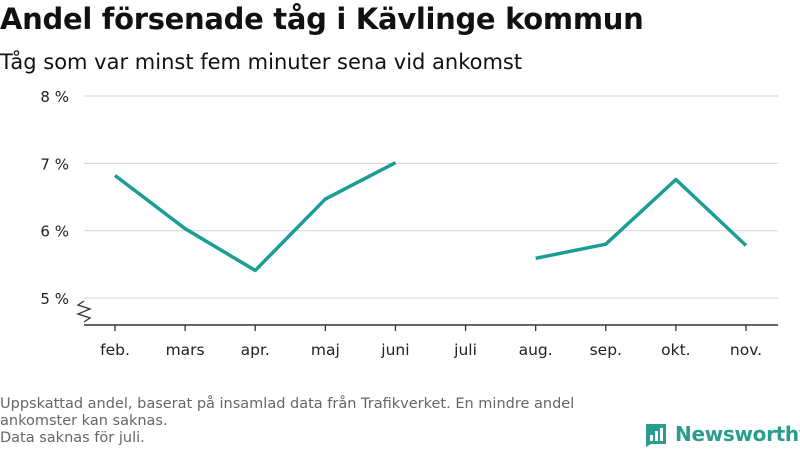 The height and width of the screenshot is (450, 800). I want to click on x-axis-tick-labels: feb. mars apr. maj juni juli aug. sep. okt. nov., so click(431, 350).